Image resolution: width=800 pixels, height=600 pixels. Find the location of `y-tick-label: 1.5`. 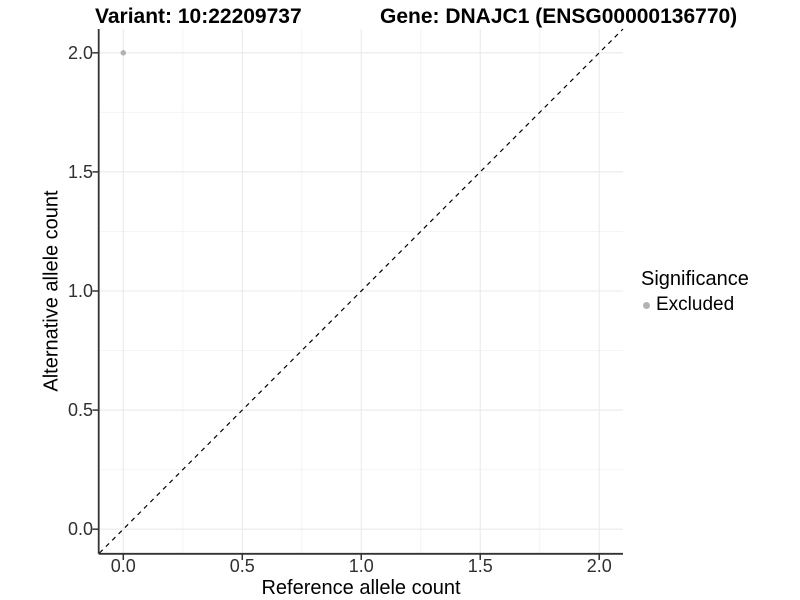

y-tick-label: 1.5 is located at coordinates (80, 171).